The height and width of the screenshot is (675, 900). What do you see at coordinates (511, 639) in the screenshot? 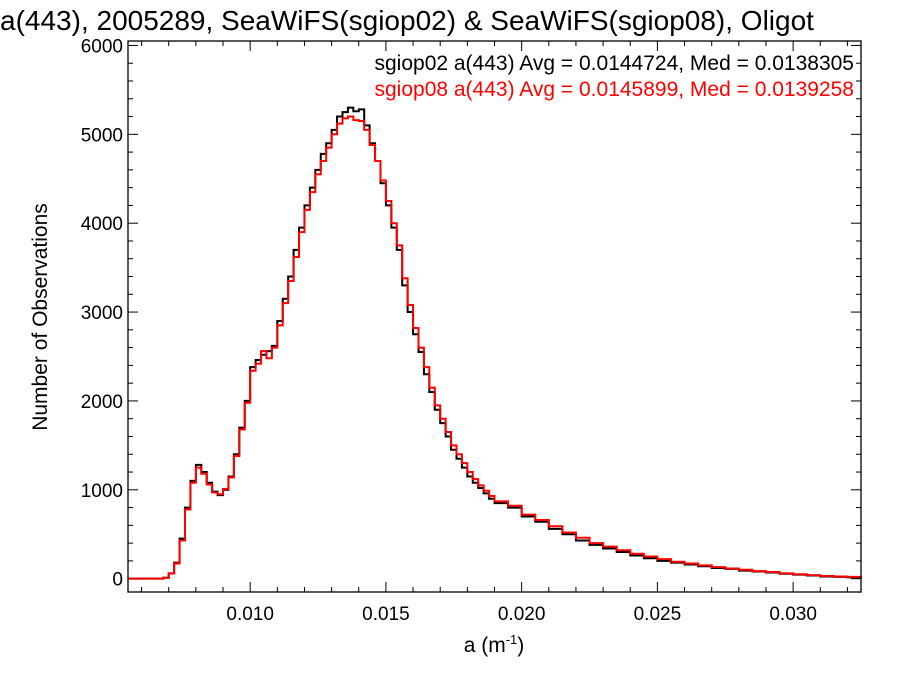
I see `x-axis-label-exponent: -1` at bounding box center [511, 639].